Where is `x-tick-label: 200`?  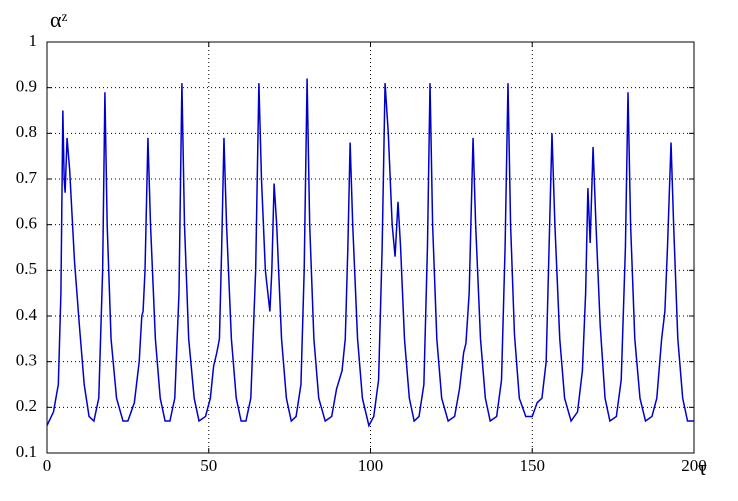 x-tick-label: 200 is located at coordinates (694, 465).